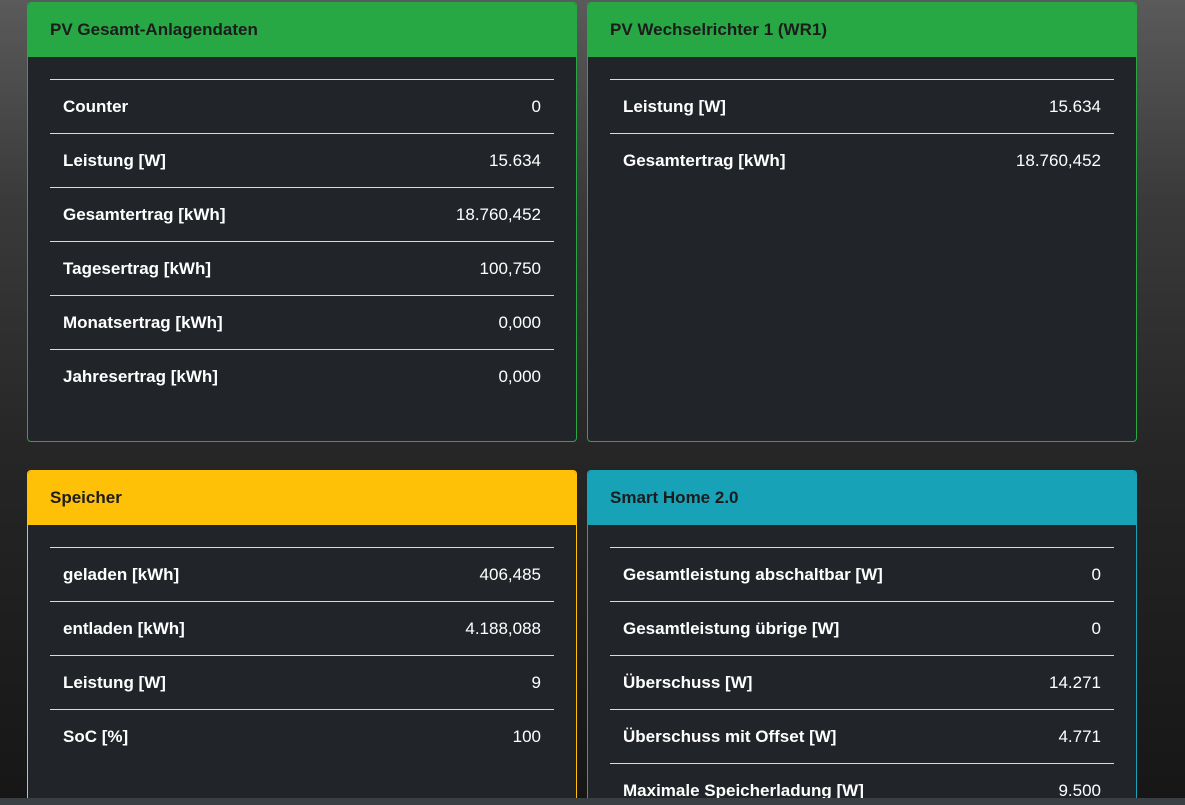  I want to click on row-label: Counter, so click(96, 106).